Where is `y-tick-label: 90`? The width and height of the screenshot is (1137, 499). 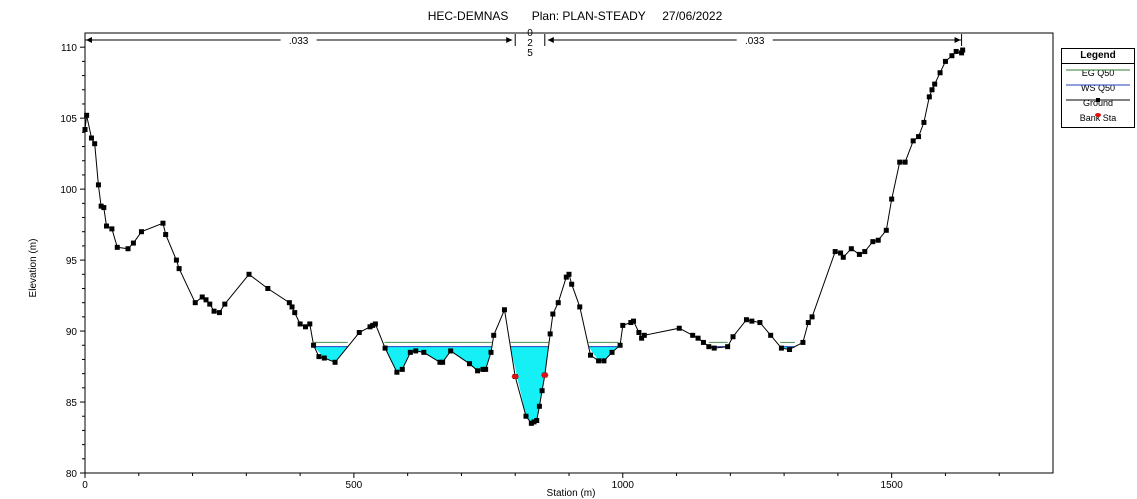 y-tick-label: 90 is located at coordinates (72, 332).